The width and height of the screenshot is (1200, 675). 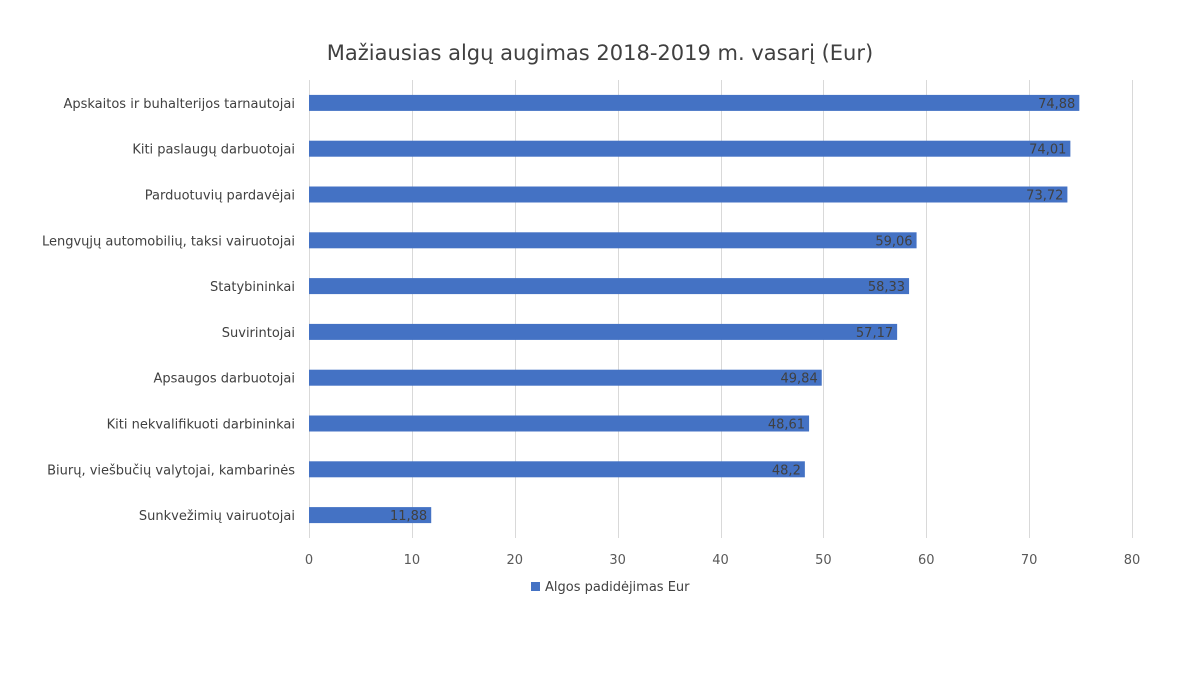 I want to click on data-label-9: 11,88, so click(x=408, y=516).